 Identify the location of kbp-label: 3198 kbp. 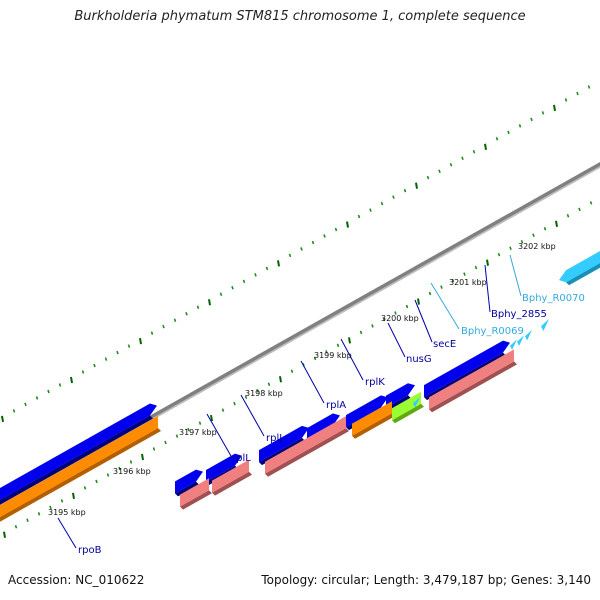
(264, 393).